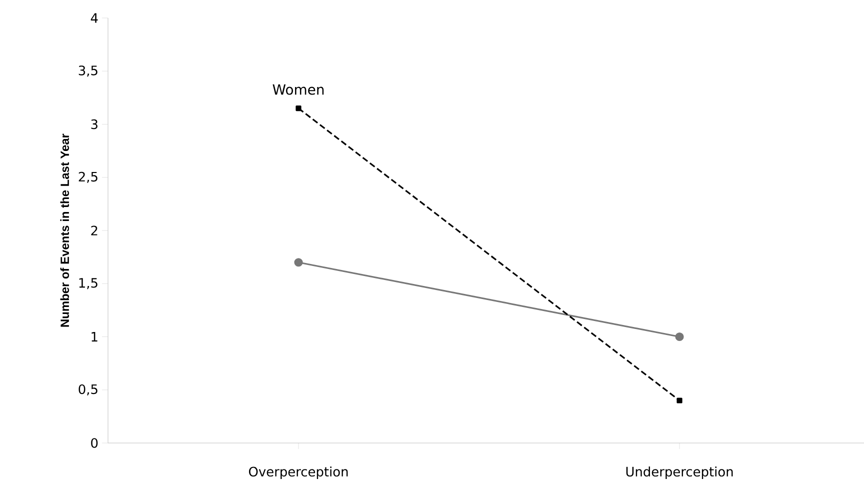 This screenshot has width=864, height=497. I want to click on x-tick-label: Underperception, so click(679, 473).